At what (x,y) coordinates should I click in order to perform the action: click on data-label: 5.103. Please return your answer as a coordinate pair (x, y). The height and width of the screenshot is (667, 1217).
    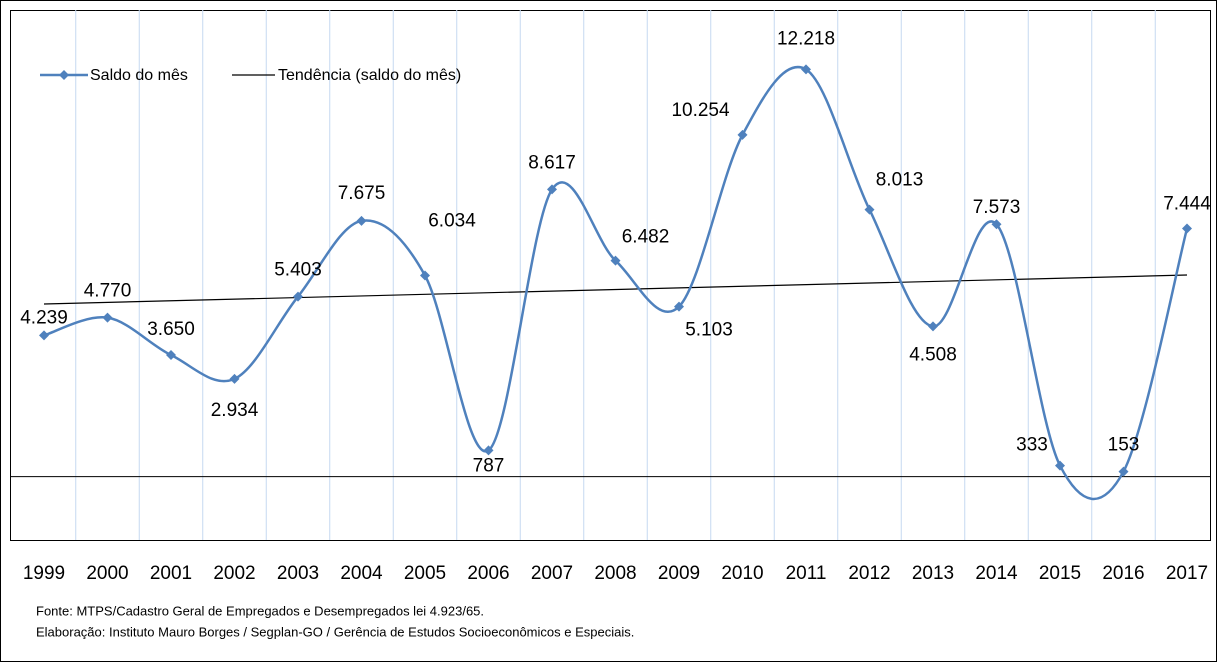
    Looking at the image, I should click on (709, 330).